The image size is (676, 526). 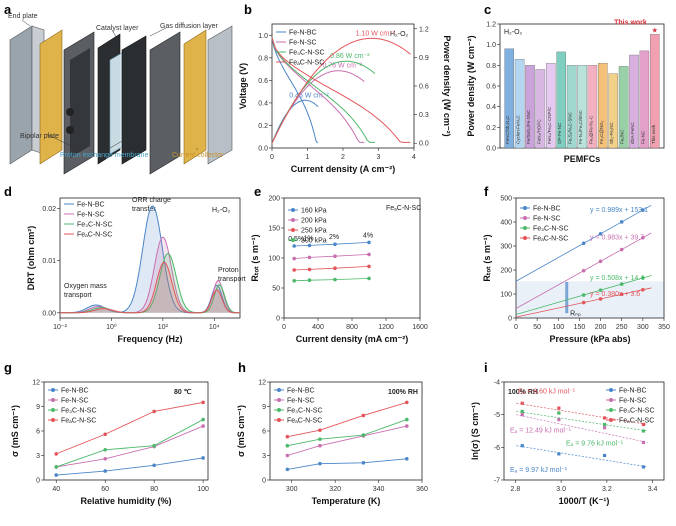 I want to click on power-density-curve, so click(x=295, y=121).